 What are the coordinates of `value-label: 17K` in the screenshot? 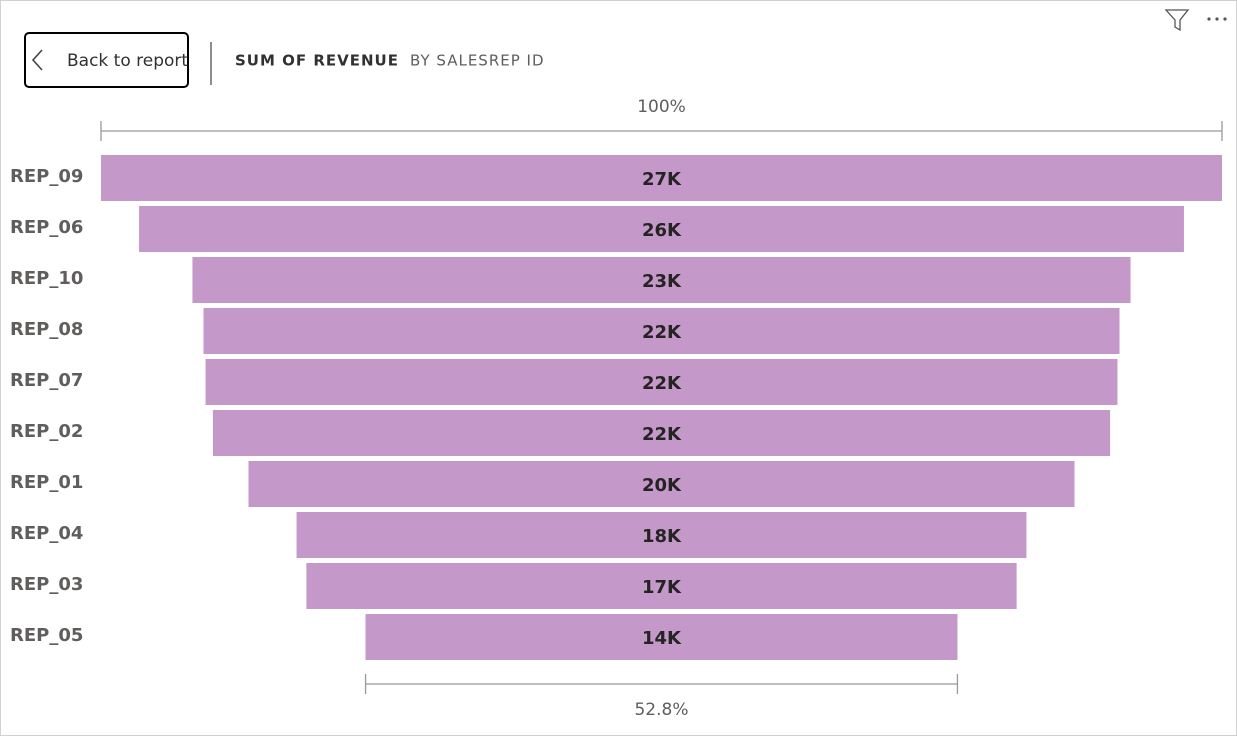 It's located at (662, 587).